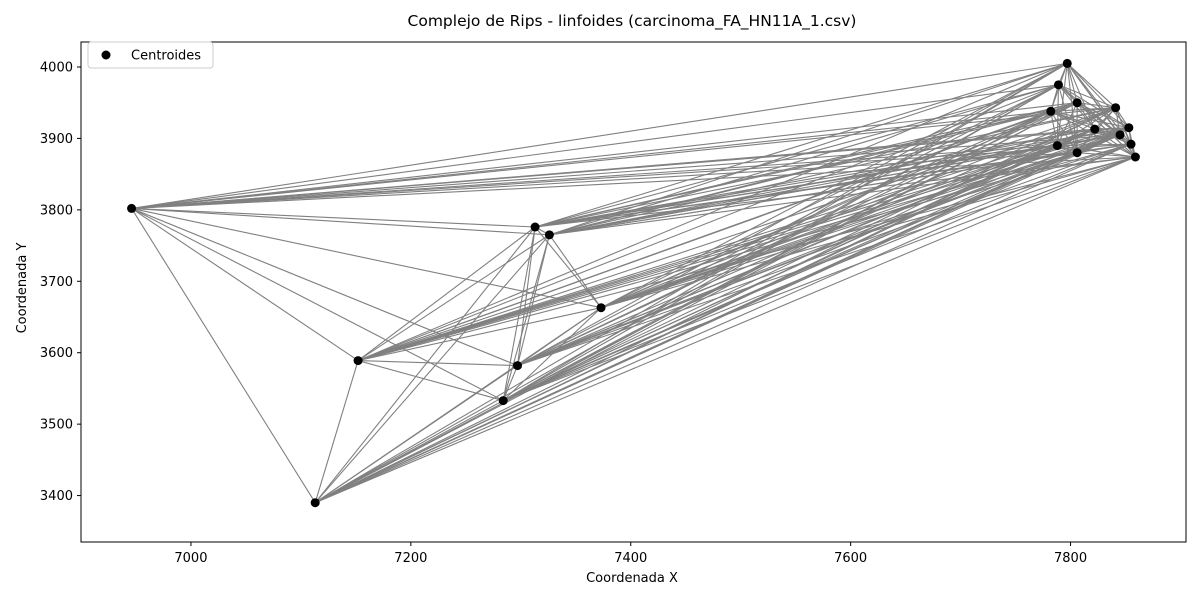 The height and width of the screenshot is (600, 1200). Describe the element at coordinates (410, 558) in the screenshot. I see `x-tick-label: 7200` at that location.